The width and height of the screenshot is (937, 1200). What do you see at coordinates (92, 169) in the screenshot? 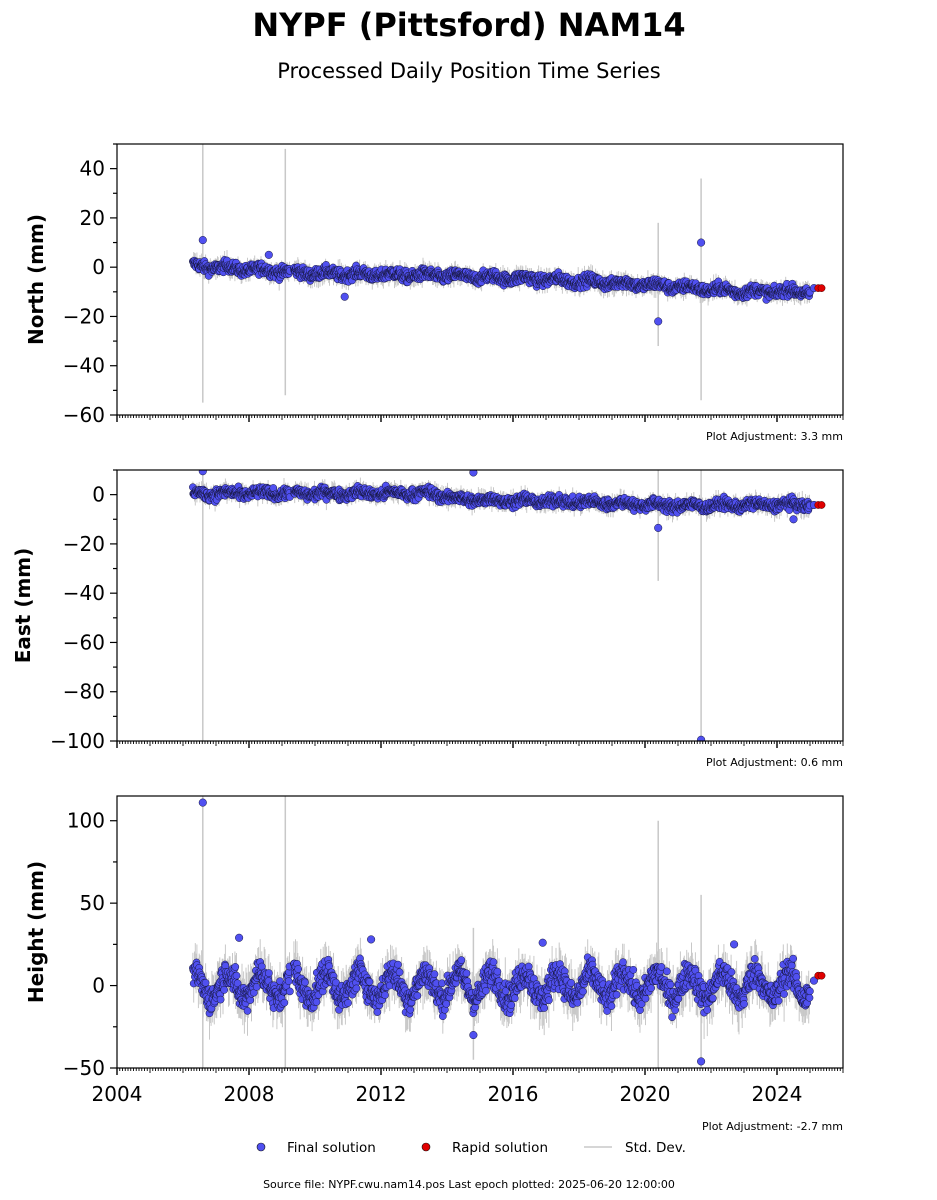
I see `y-tick-label: 40` at bounding box center [92, 169].